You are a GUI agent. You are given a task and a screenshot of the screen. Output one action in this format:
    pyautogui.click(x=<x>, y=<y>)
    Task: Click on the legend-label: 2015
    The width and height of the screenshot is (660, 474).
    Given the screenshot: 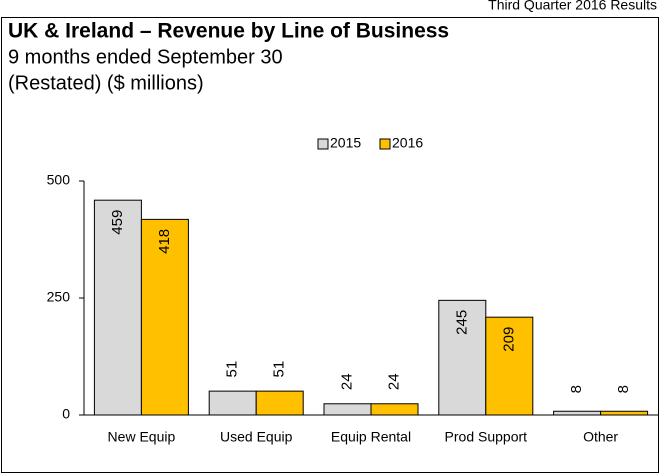 What is the action you would take?
    pyautogui.click(x=345, y=143)
    